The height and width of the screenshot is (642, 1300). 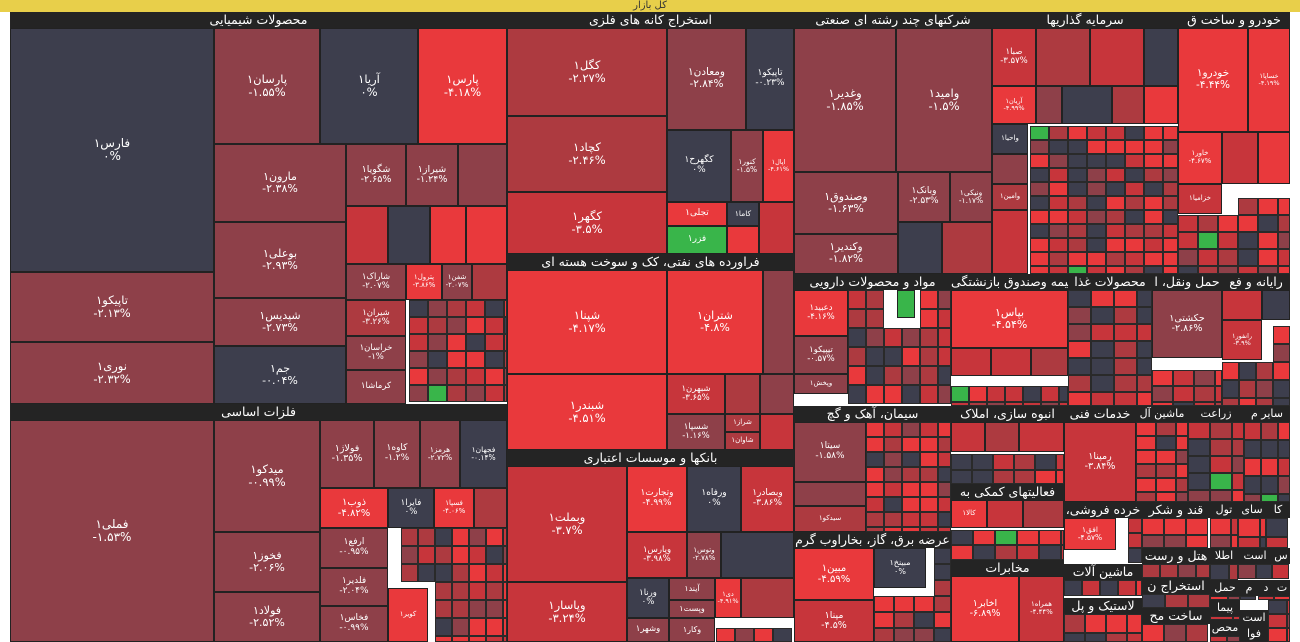 I want to click on stock-tile: کگهرح۱ ۰%, so click(x=699, y=166).